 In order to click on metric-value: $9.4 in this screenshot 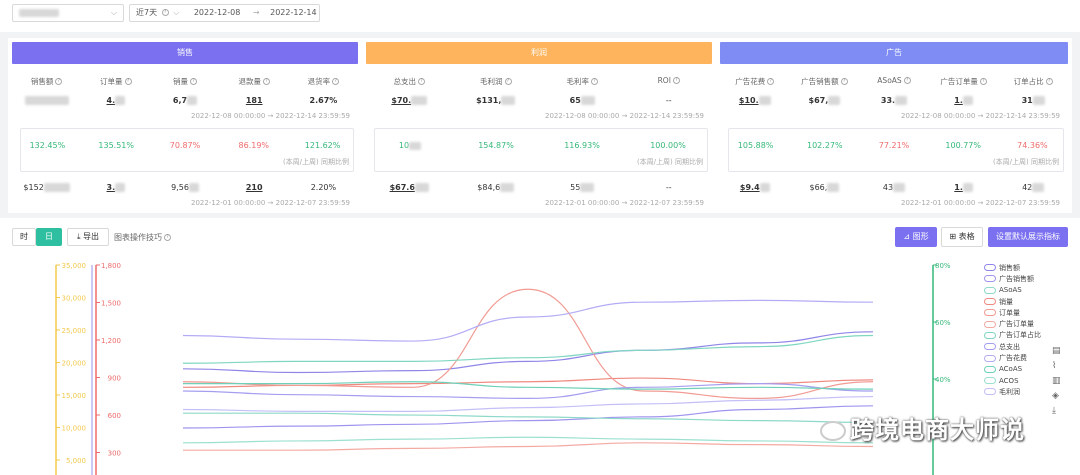, I will do `click(749, 187)`.